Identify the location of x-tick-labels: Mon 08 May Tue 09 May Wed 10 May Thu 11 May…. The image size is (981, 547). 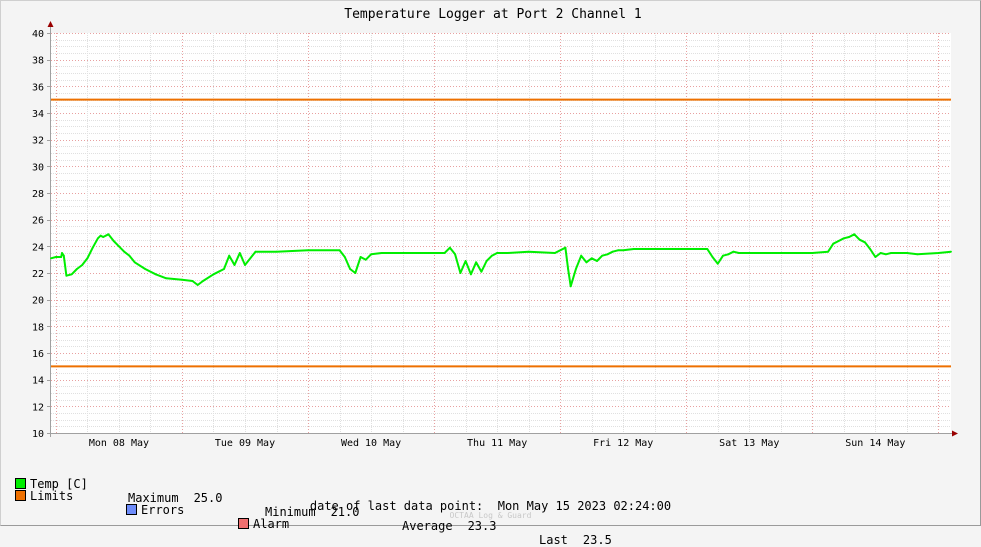
(497, 443).